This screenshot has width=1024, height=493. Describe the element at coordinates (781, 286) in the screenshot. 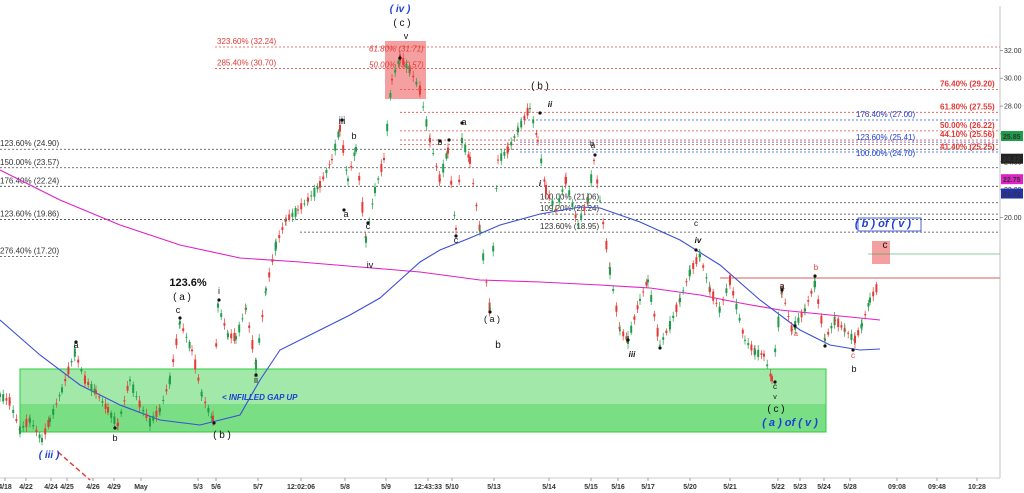

I see `wave-label-31: a` at that location.